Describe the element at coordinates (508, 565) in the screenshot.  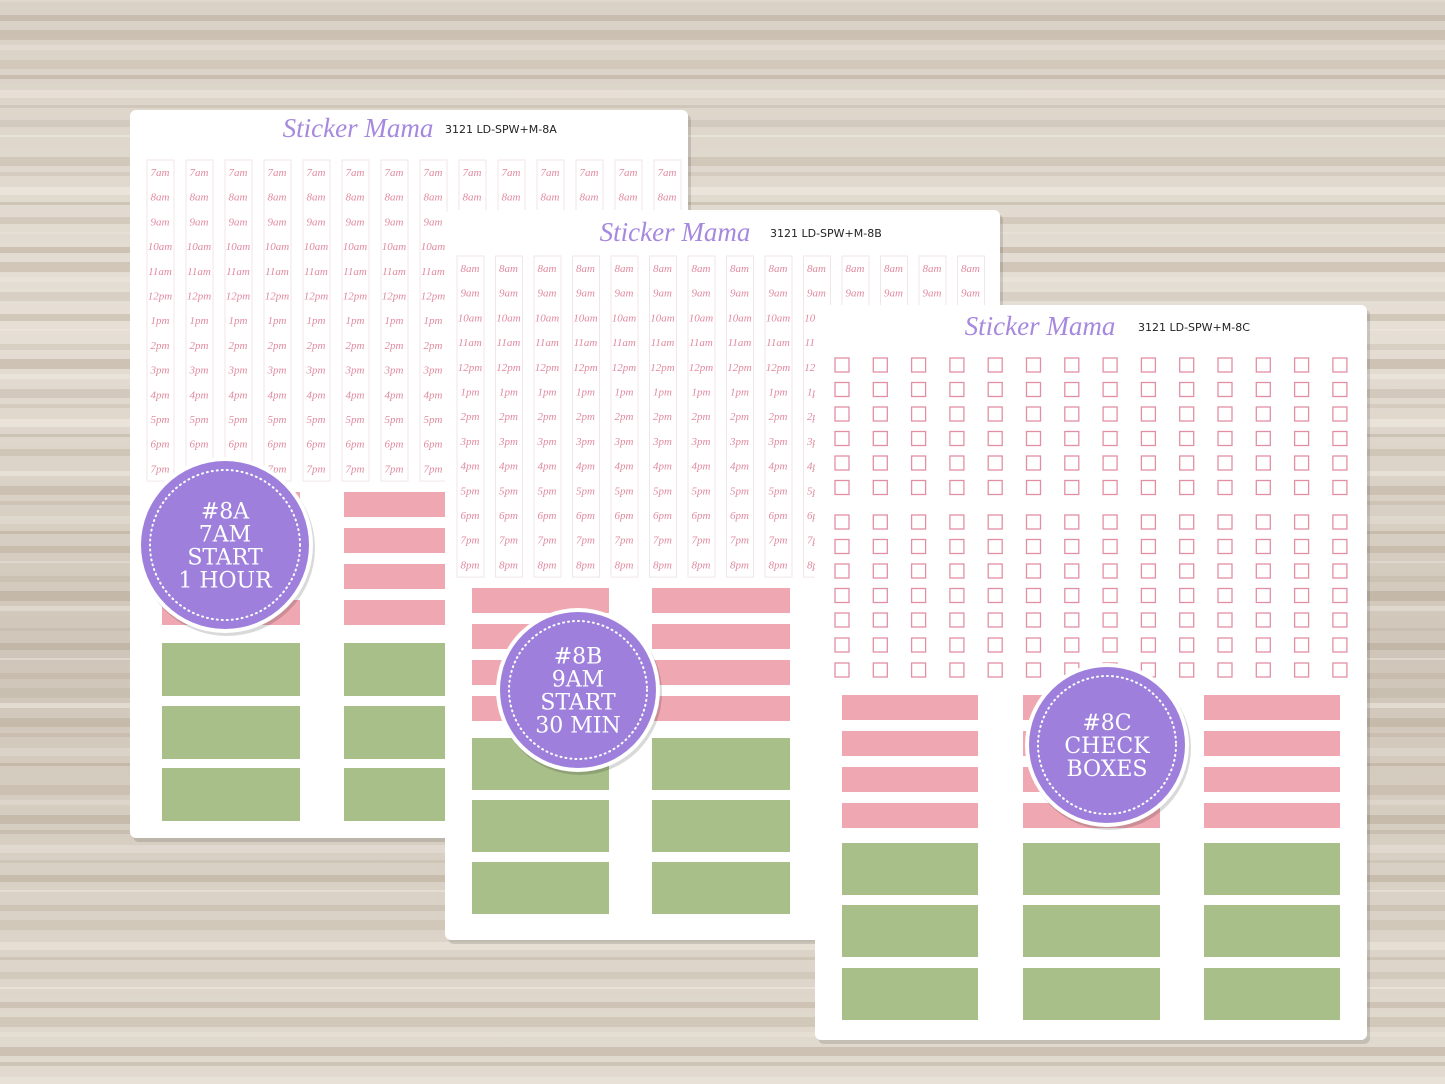
I see `time-label: 8pm` at that location.